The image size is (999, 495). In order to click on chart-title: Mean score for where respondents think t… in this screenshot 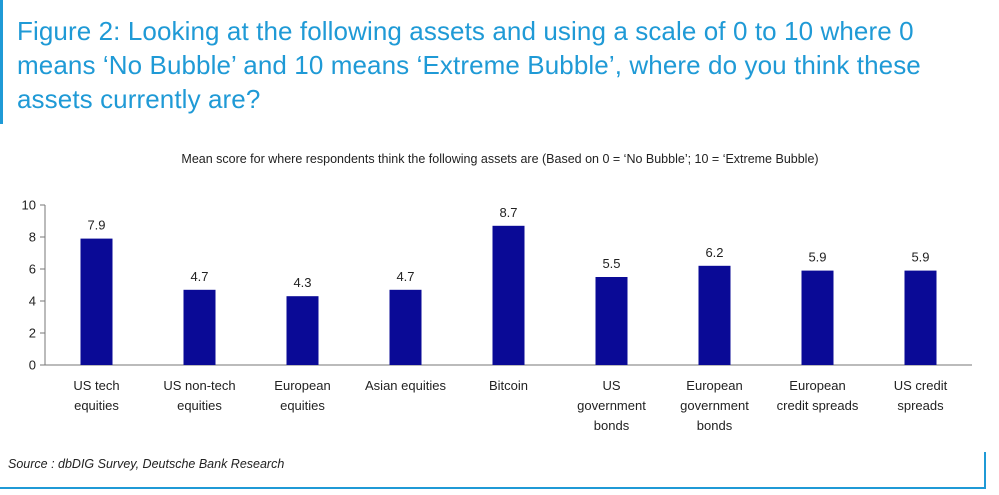, I will do `click(500, 159)`.